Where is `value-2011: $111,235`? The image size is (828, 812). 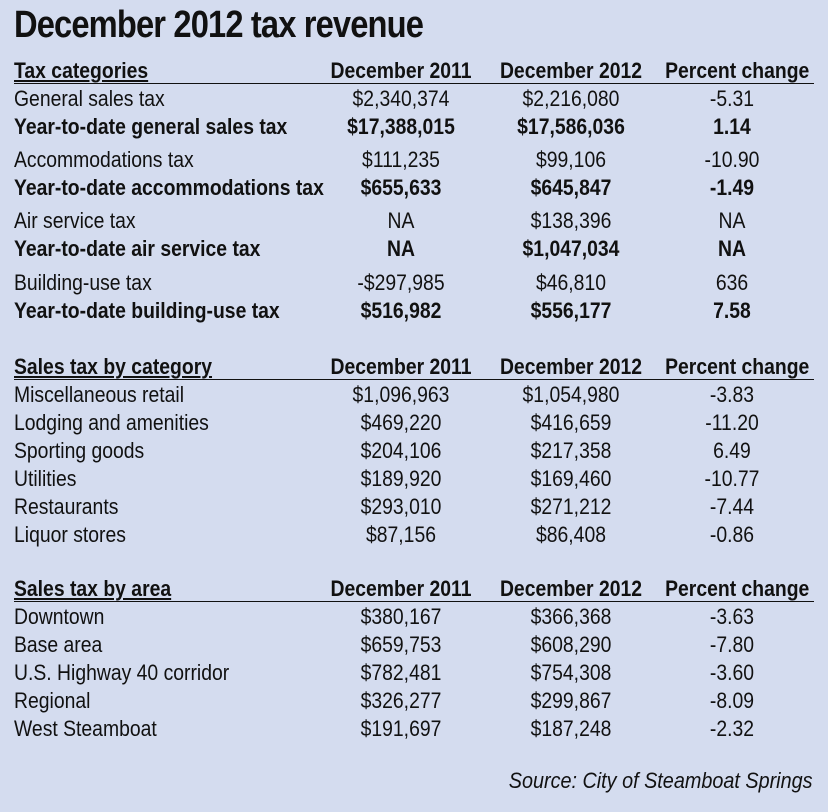 value-2011: $111,235 is located at coordinates (401, 159).